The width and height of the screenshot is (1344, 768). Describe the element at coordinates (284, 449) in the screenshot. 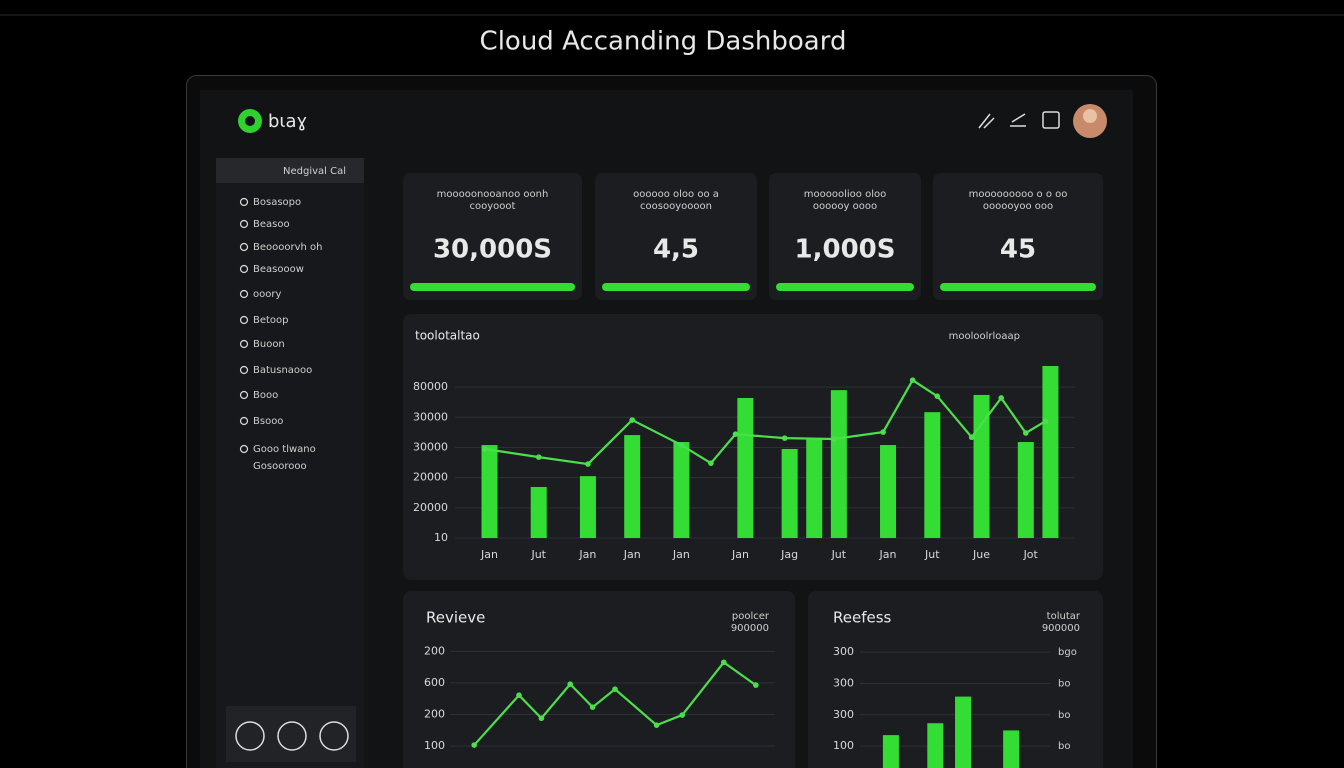

I see `sidebar-item: Gooo tlwano` at that location.